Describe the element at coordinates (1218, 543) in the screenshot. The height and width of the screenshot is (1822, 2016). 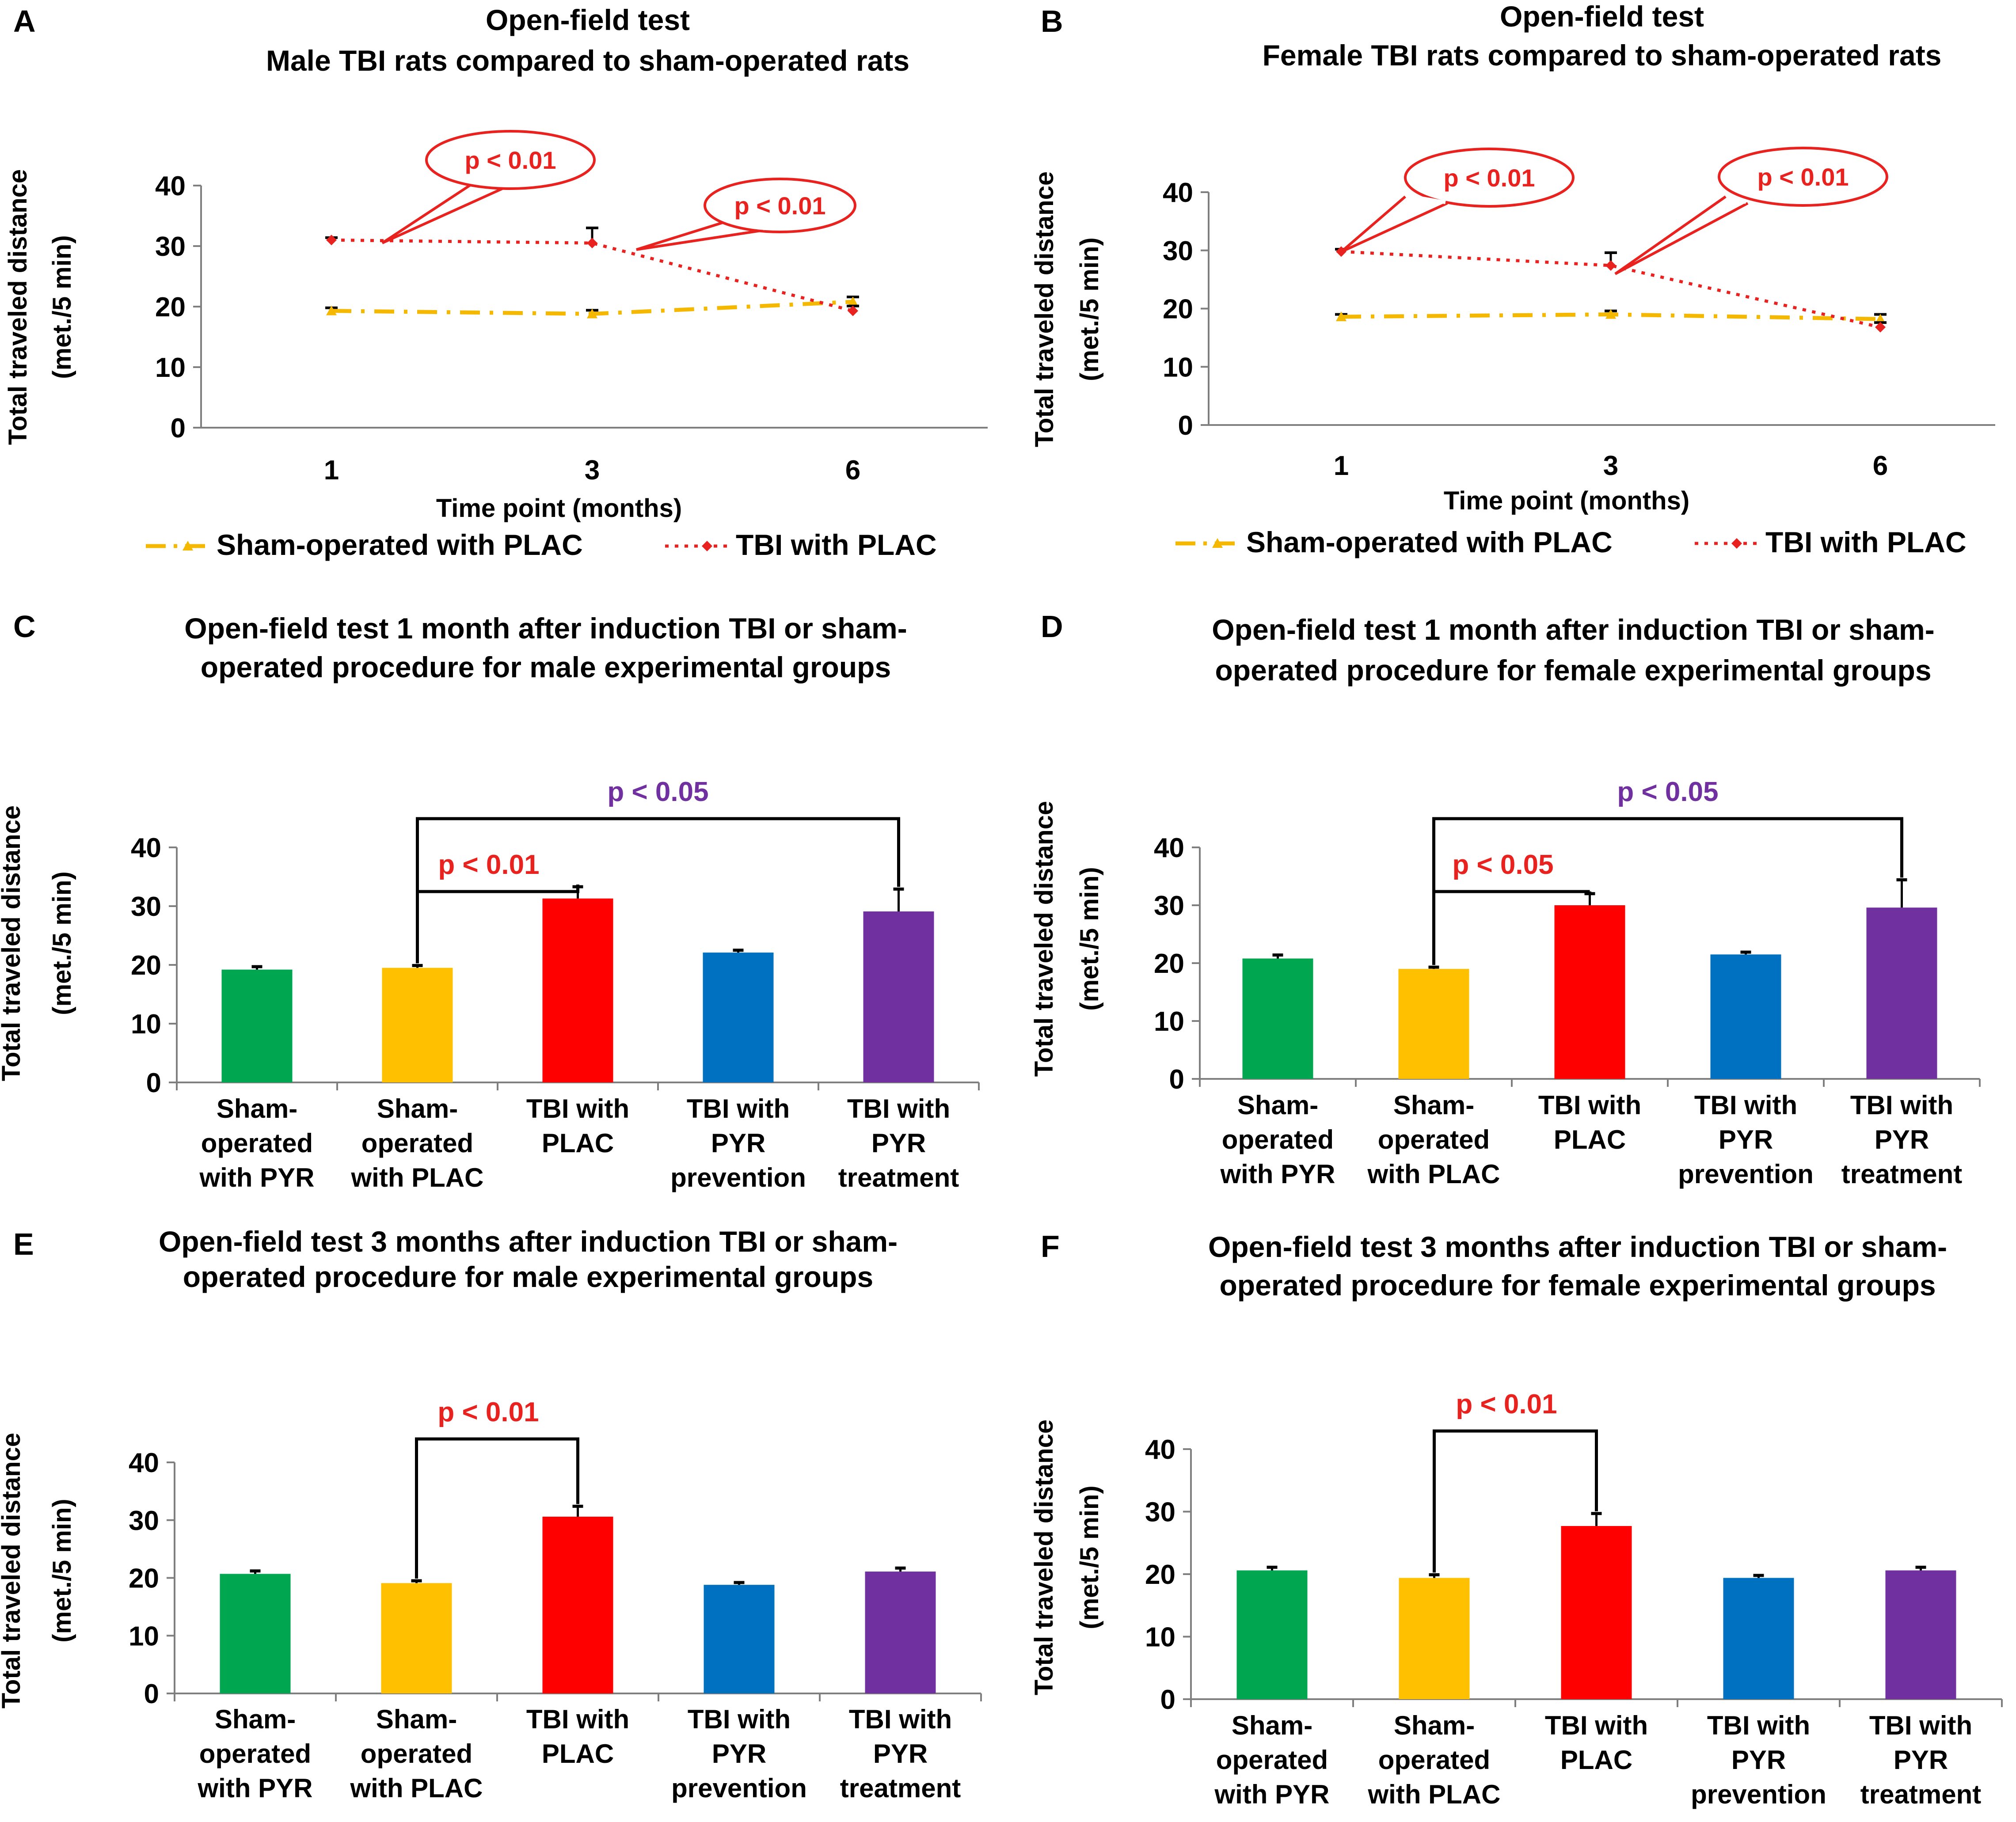
I see `legend-marker` at that location.